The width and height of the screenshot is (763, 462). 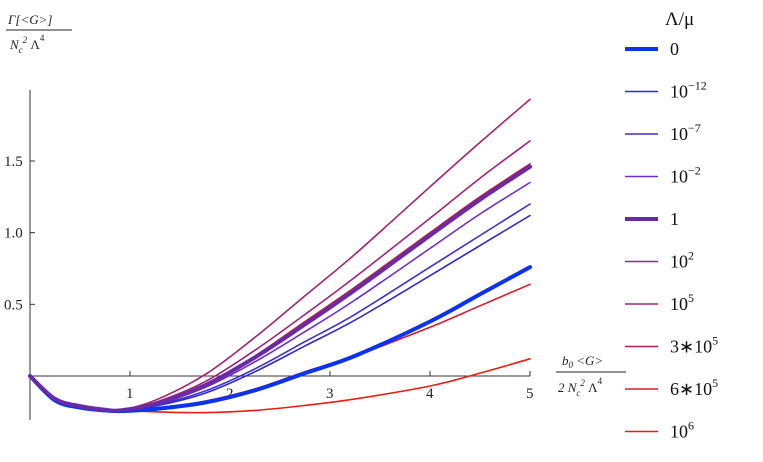 I want to click on legend-label: 106, so click(x=682, y=430).